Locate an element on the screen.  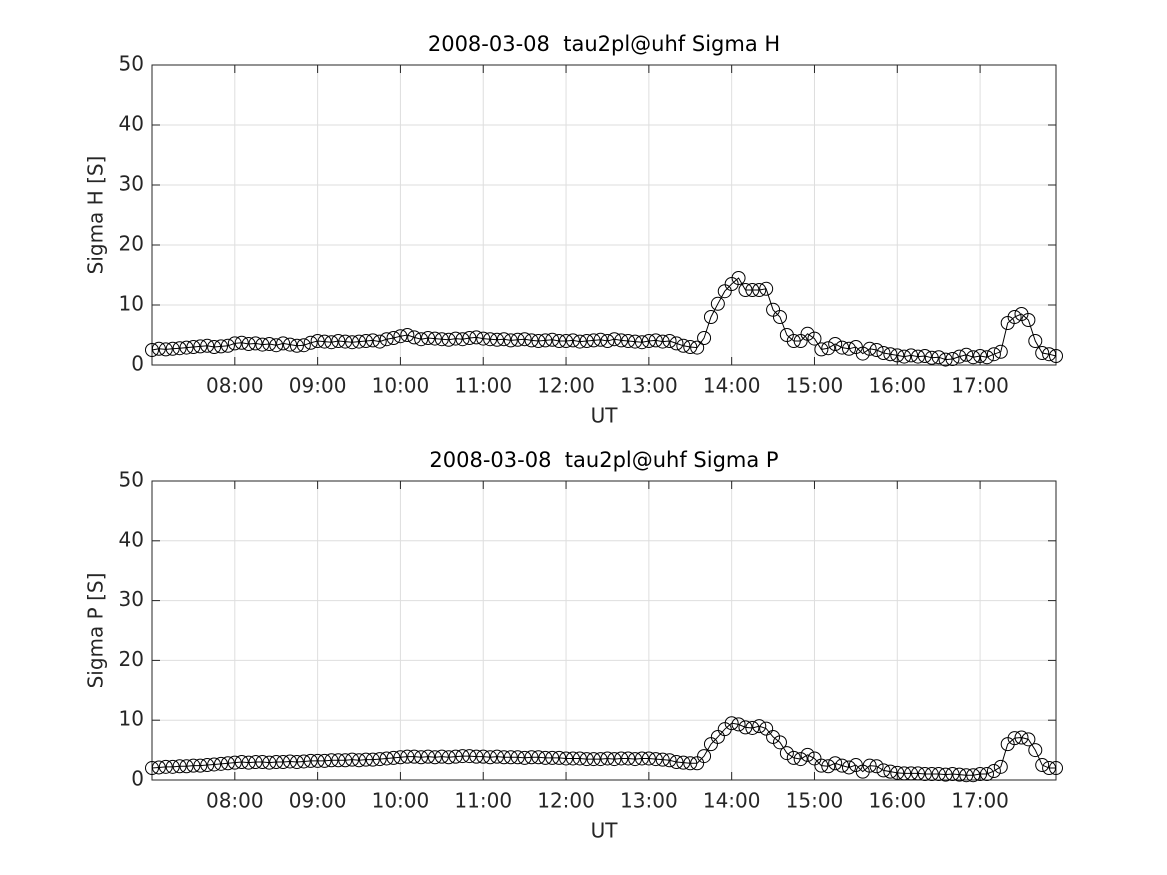
data-line is located at coordinates (603, 749).